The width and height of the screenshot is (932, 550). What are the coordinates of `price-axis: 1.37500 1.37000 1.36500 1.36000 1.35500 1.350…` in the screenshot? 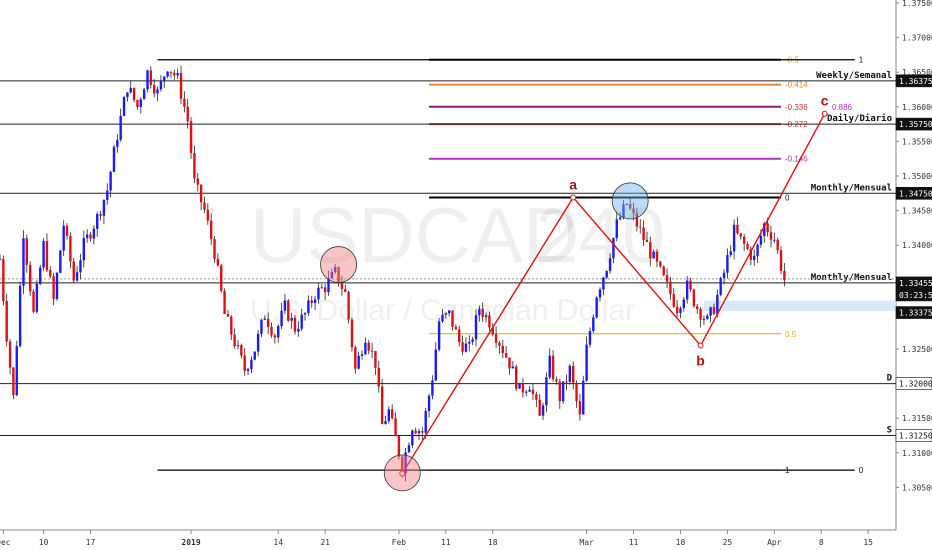 It's located at (914, 246).